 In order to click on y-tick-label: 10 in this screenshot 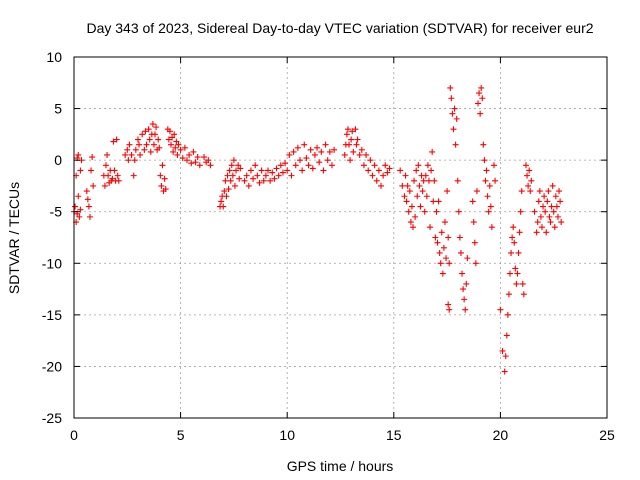, I will do `click(54, 57)`.